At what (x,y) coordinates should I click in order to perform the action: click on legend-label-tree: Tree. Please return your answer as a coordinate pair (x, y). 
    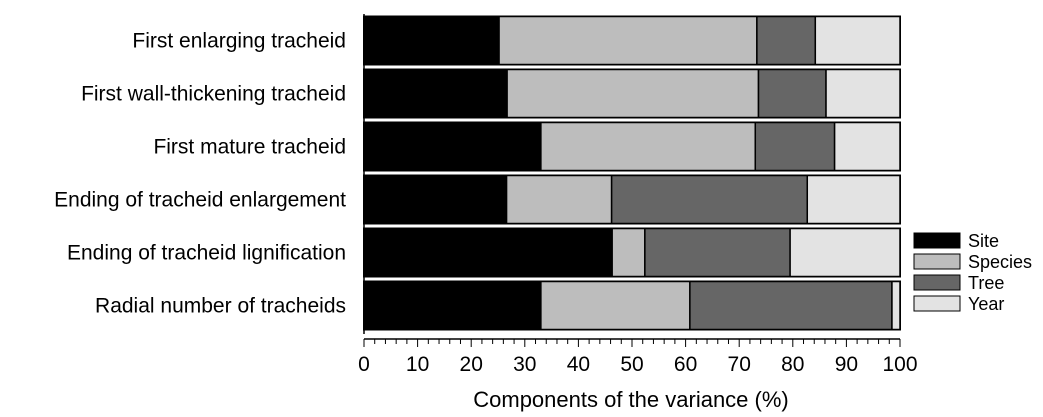
    Looking at the image, I should click on (986, 283).